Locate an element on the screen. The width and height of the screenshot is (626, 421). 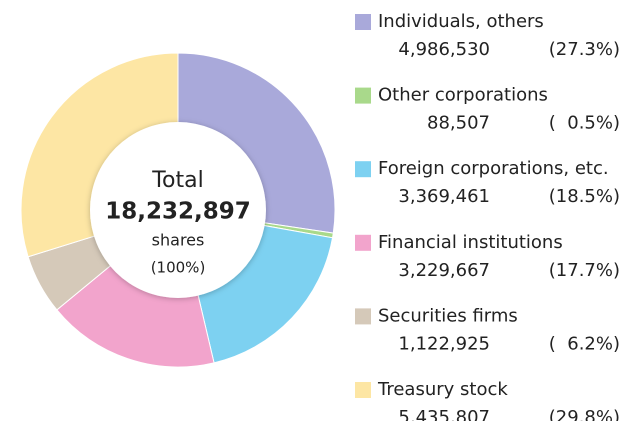
percent-label: (27.3%) is located at coordinates (584, 49).